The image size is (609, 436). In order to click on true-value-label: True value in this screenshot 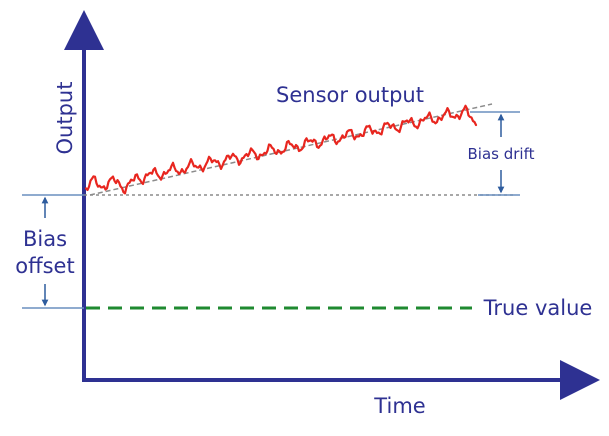, I will do `click(538, 308)`.